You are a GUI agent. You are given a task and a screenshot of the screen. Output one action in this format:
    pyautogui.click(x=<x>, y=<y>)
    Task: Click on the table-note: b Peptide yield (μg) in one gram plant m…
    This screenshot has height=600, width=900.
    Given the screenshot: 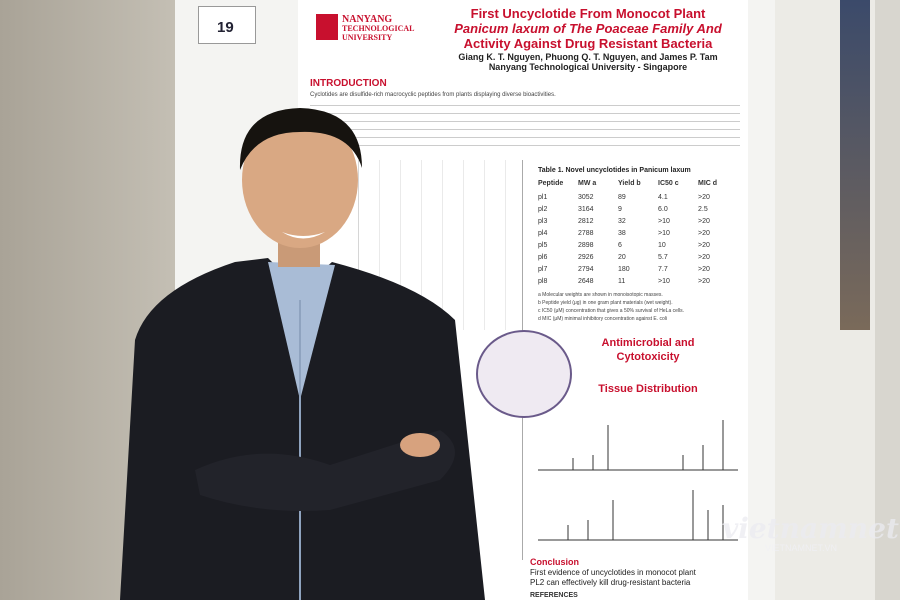 What is the action you would take?
    pyautogui.click(x=605, y=303)
    